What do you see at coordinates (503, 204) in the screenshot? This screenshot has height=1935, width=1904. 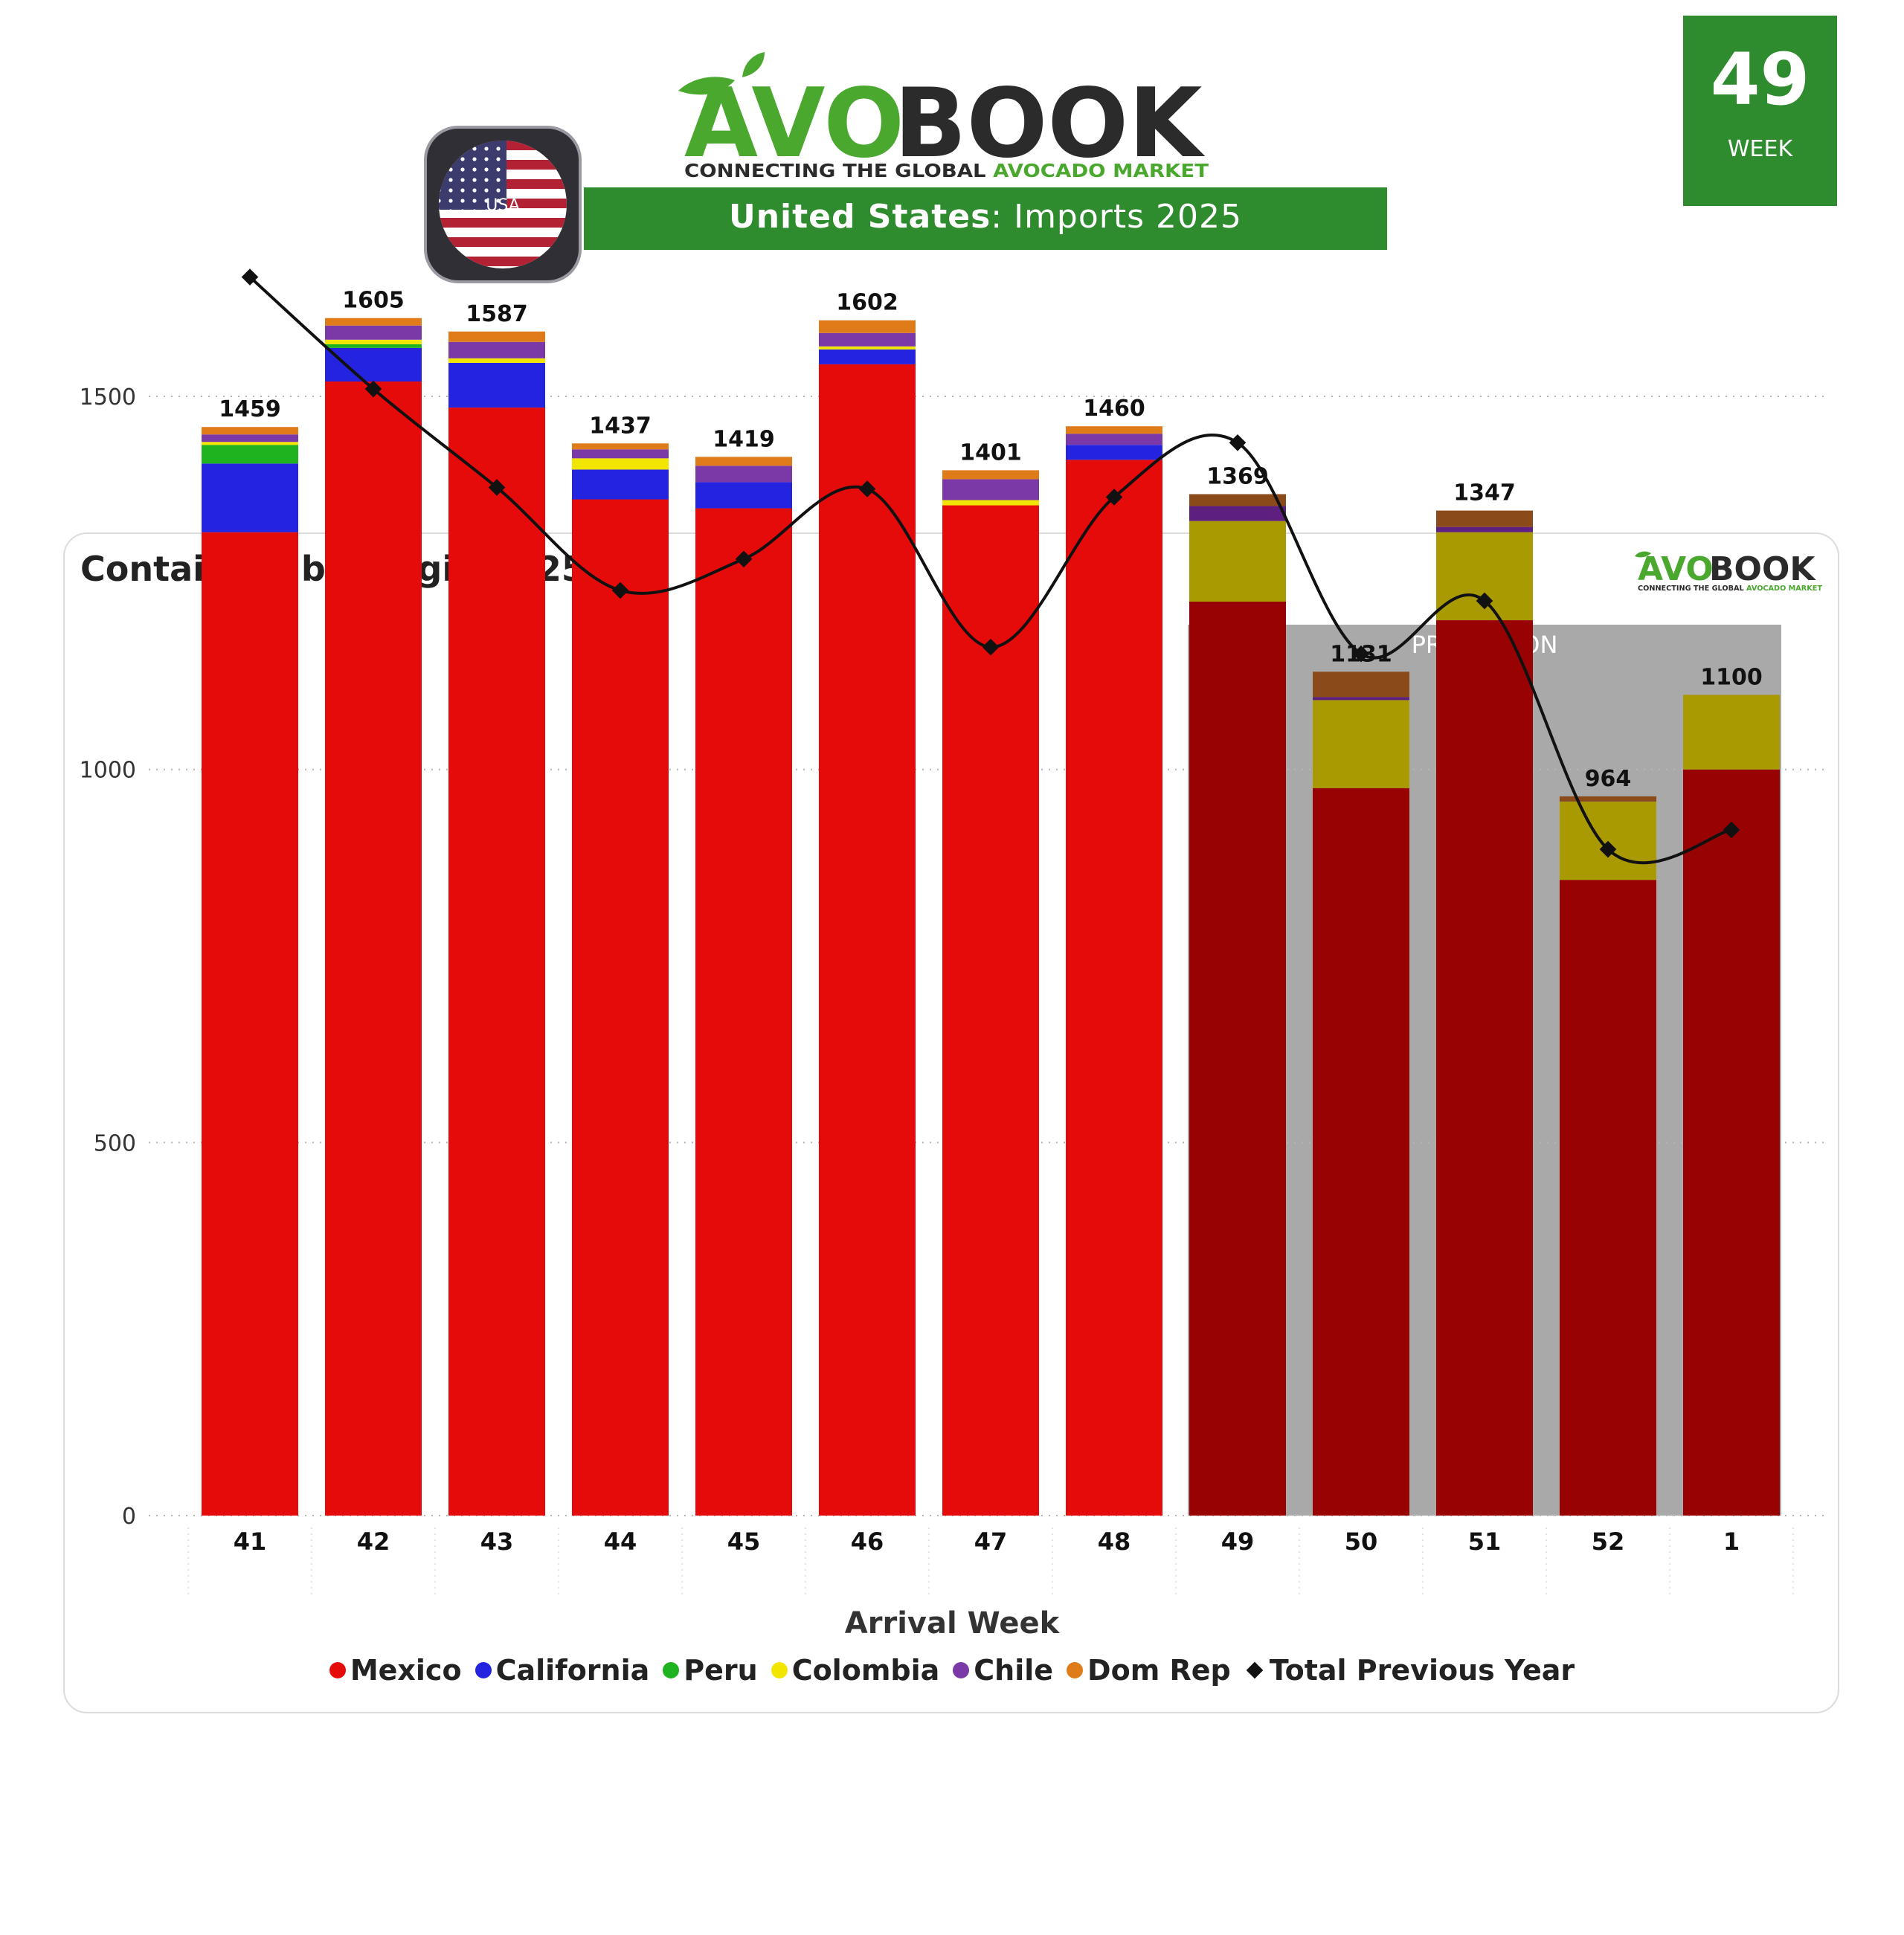 I see `usa-flag-badge: USA` at bounding box center [503, 204].